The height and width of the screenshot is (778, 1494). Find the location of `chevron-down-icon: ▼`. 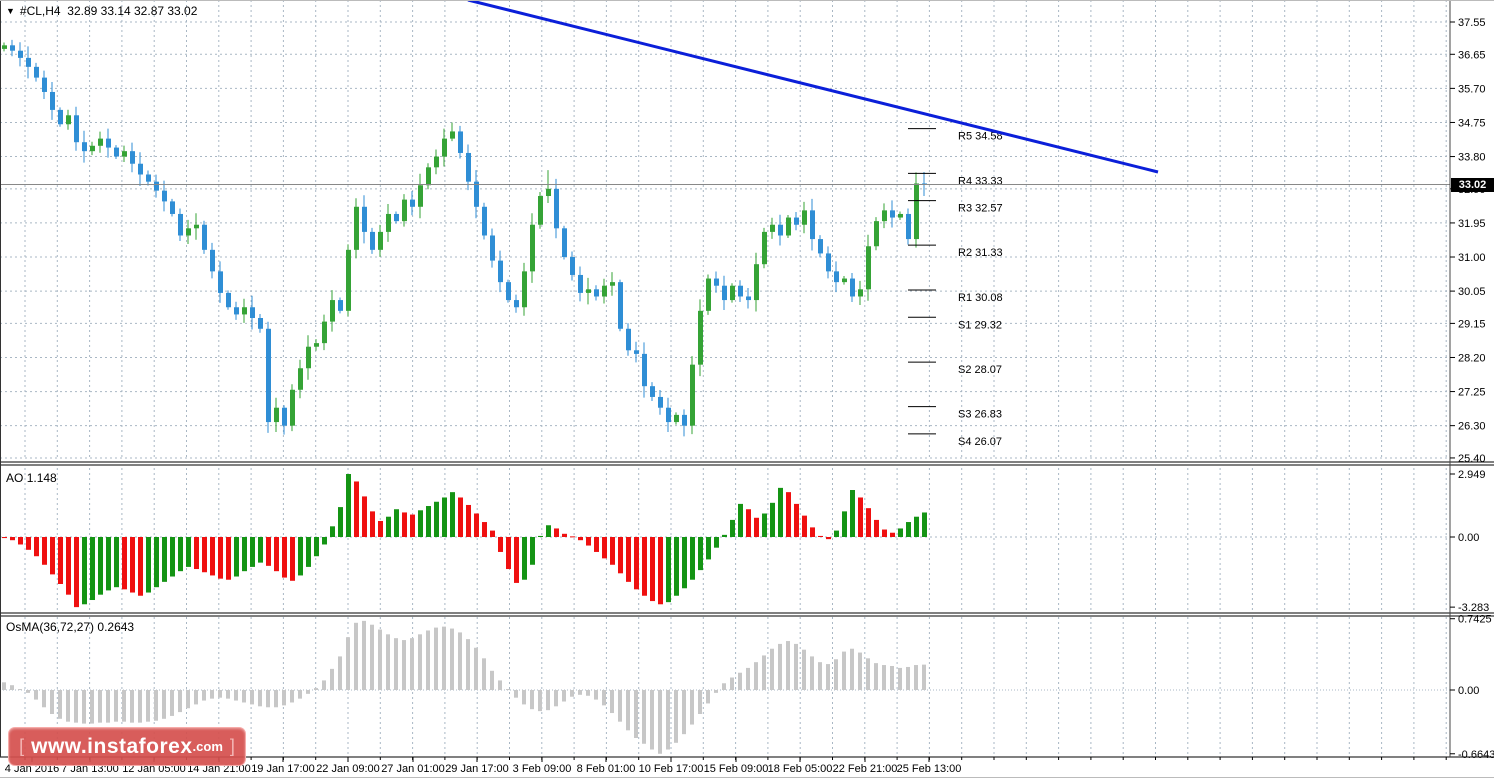

chevron-down-icon: ▼ is located at coordinates (10, 11).